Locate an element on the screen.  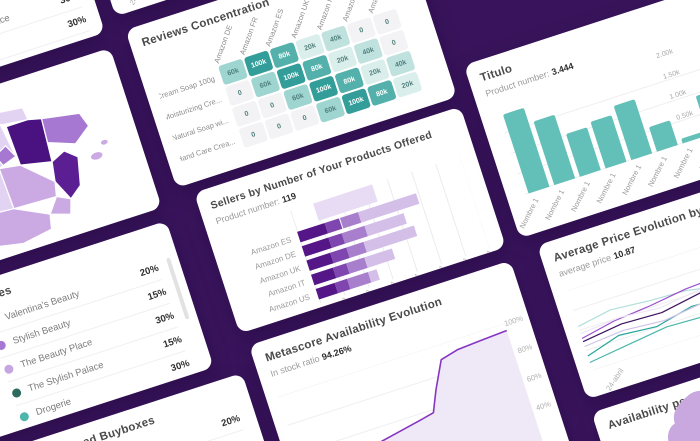
map-region-andalucia is located at coordinates (26, 229).